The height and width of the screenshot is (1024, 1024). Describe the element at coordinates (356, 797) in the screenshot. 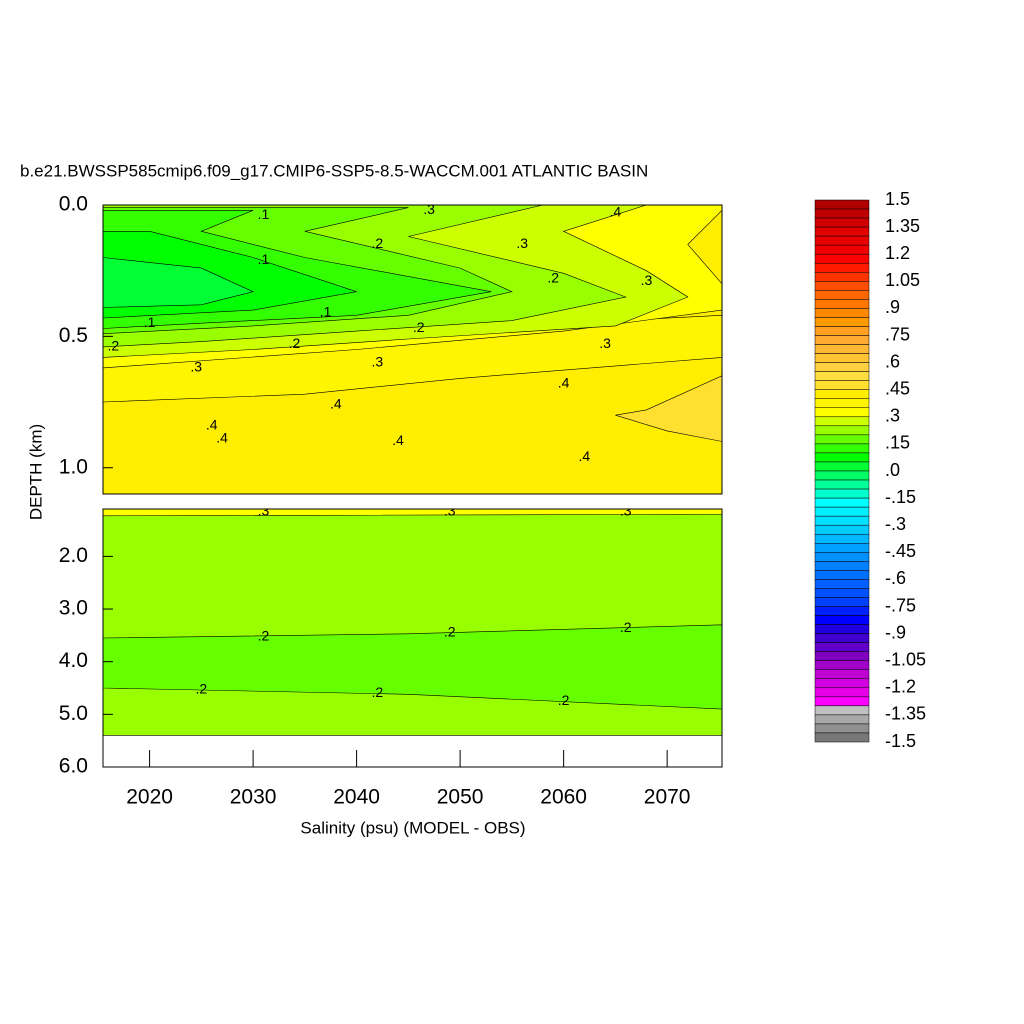

I see `x-tick-label: 2040` at that location.